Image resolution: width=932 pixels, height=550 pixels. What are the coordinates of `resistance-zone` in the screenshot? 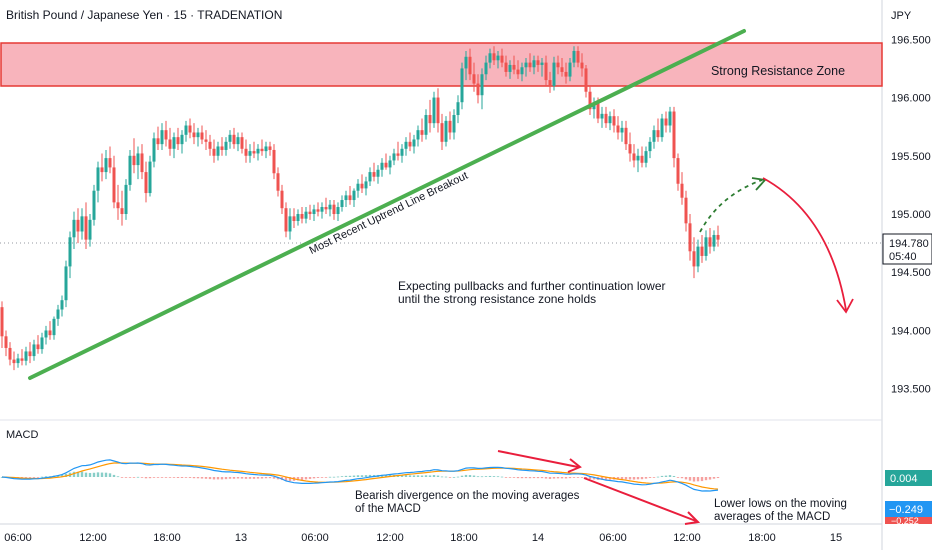 It's located at (441, 64).